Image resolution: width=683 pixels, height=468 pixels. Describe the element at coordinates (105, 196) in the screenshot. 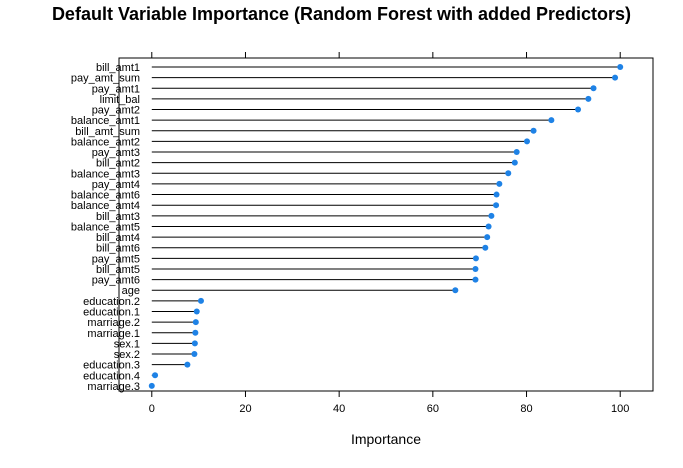

I see `category-label: balance_amt6` at that location.